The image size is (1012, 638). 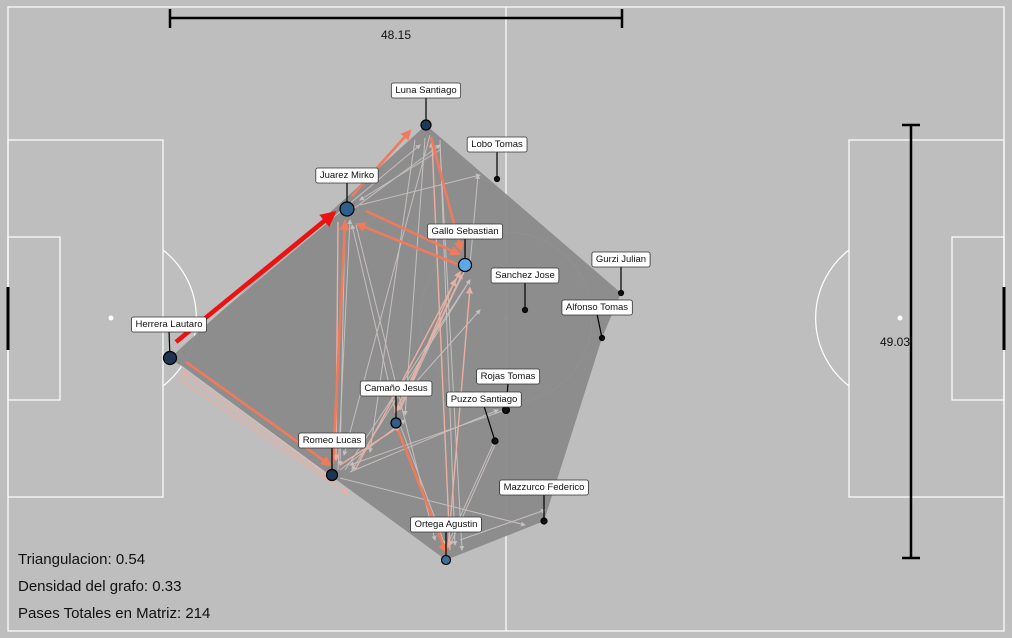 I want to click on player-node-gallo: Gallo Sebastian, so click(x=465, y=248).